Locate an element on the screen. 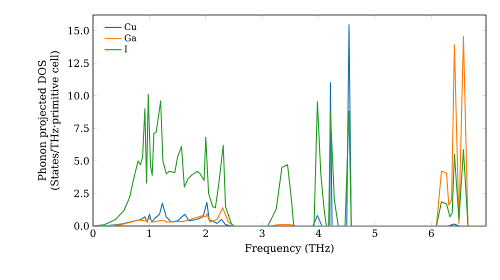  x-tick-label: 3 is located at coordinates (262, 234).